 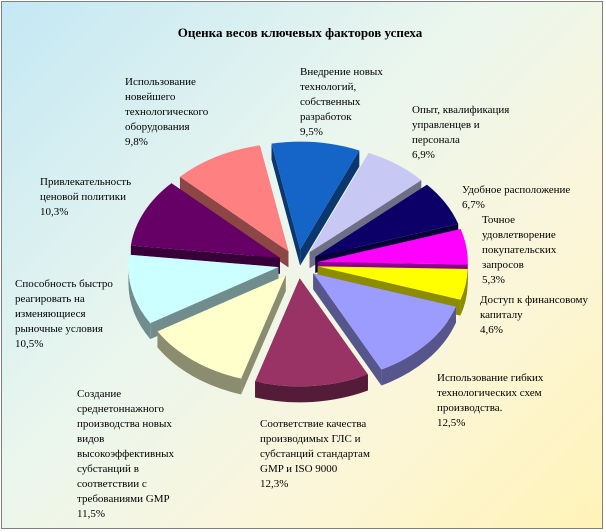 I want to click on slice-value-label: 11,5%, so click(x=91, y=514).